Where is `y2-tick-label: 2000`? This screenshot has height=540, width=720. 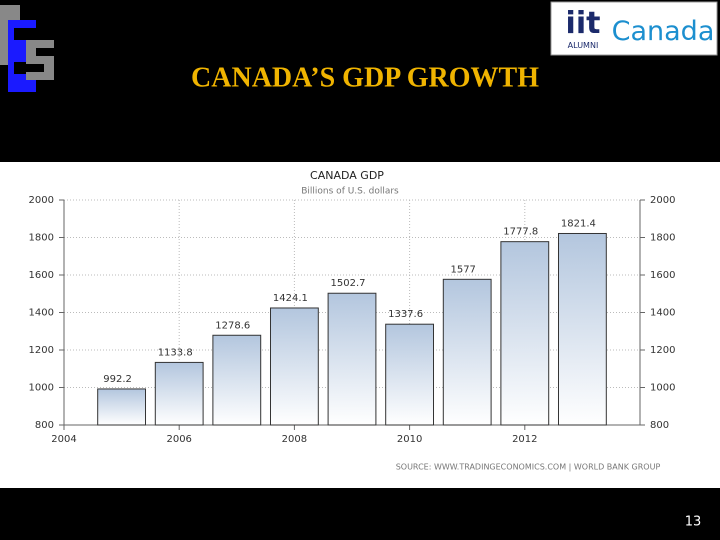
y2-tick-label: 2000 is located at coordinates (662, 200).